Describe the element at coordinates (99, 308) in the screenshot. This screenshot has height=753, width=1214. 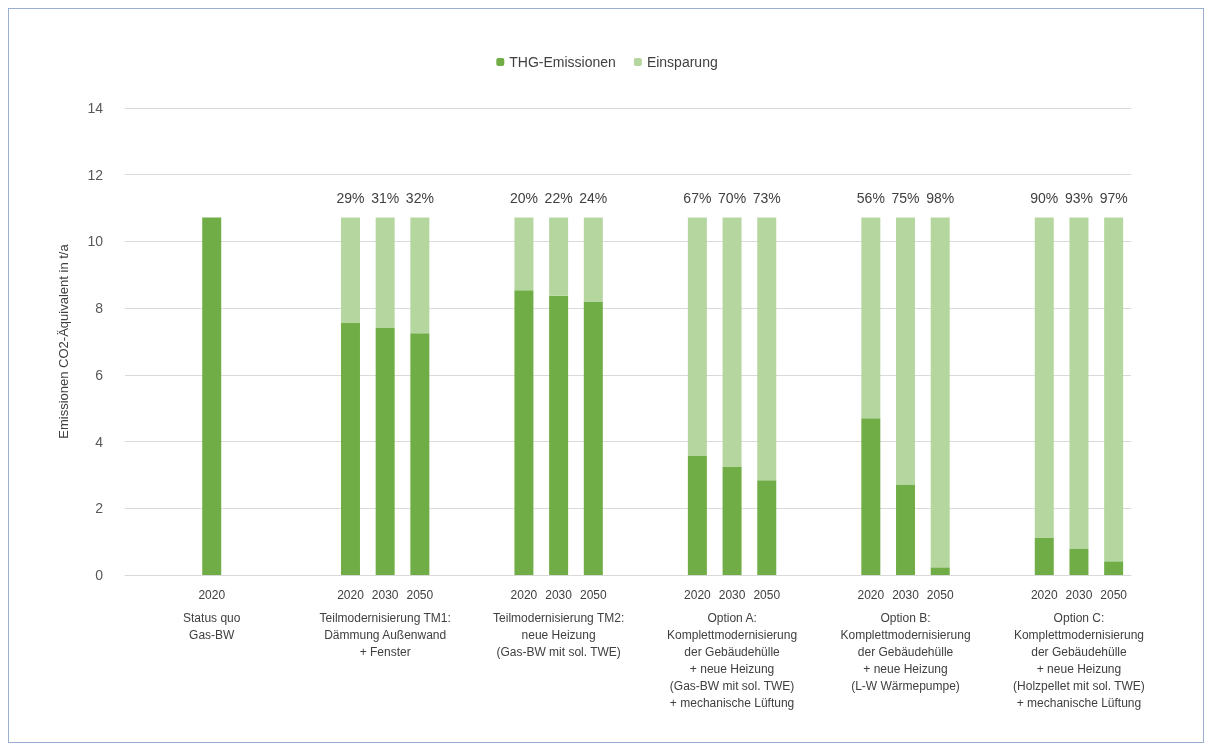
I see `y-tick-label: 8` at that location.